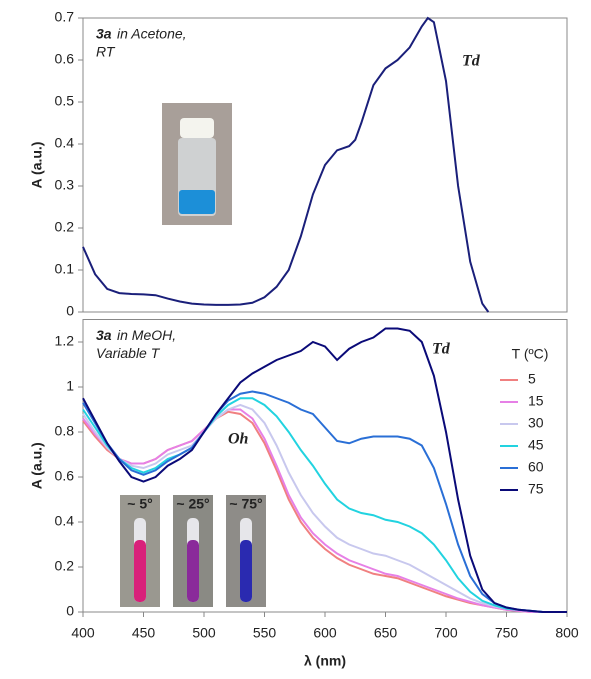 Image resolution: width=591 pixels, height=679 pixels. What do you see at coordinates (106, 52) in the screenshot?
I see `annotation-line2: RT` at bounding box center [106, 52].